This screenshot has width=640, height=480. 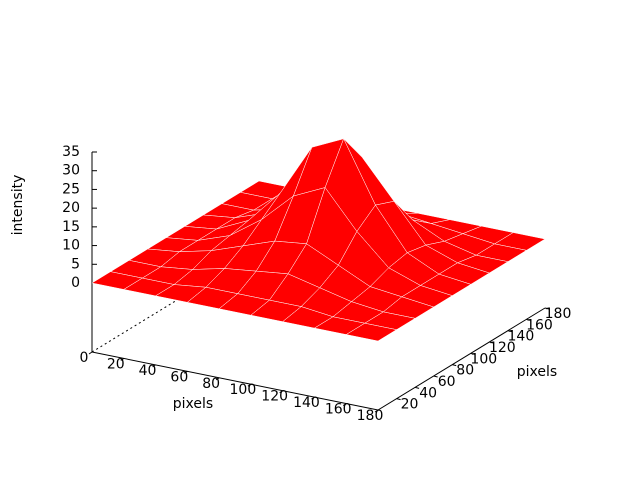 I want to click on x-axis, so click(x=235, y=381).